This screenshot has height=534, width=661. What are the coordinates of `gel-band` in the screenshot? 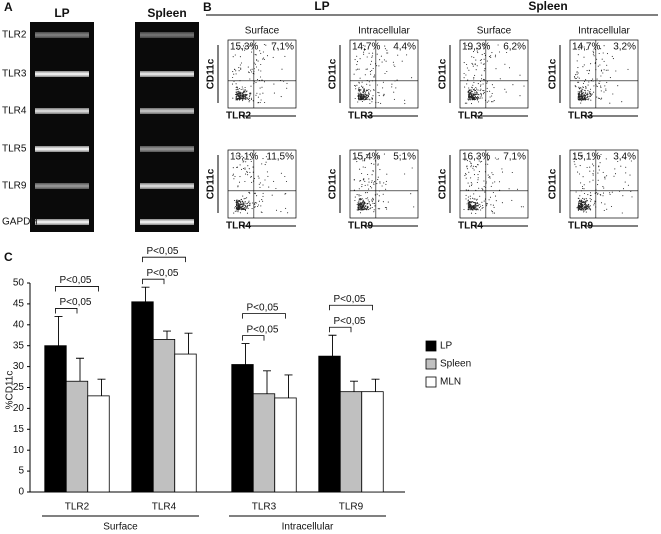 It's located at (167, 186).